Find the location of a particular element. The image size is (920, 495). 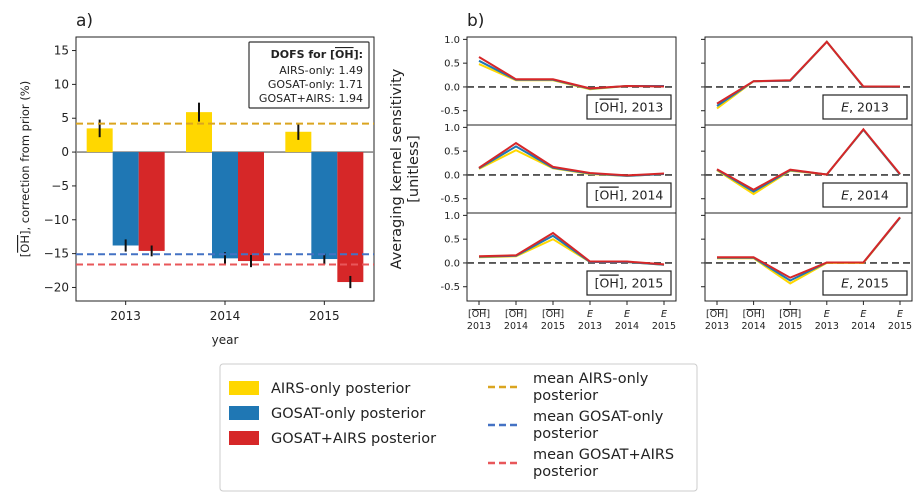

legend-label: GOSAT-only posterior is located at coordinates (348, 414).